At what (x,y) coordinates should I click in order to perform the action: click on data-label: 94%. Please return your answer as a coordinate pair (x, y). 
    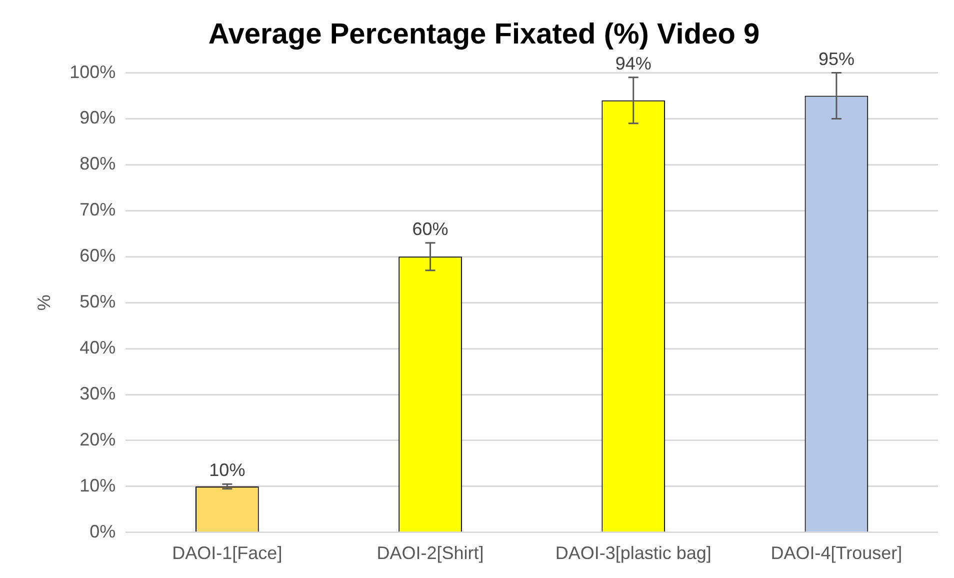
    Looking at the image, I should click on (633, 63).